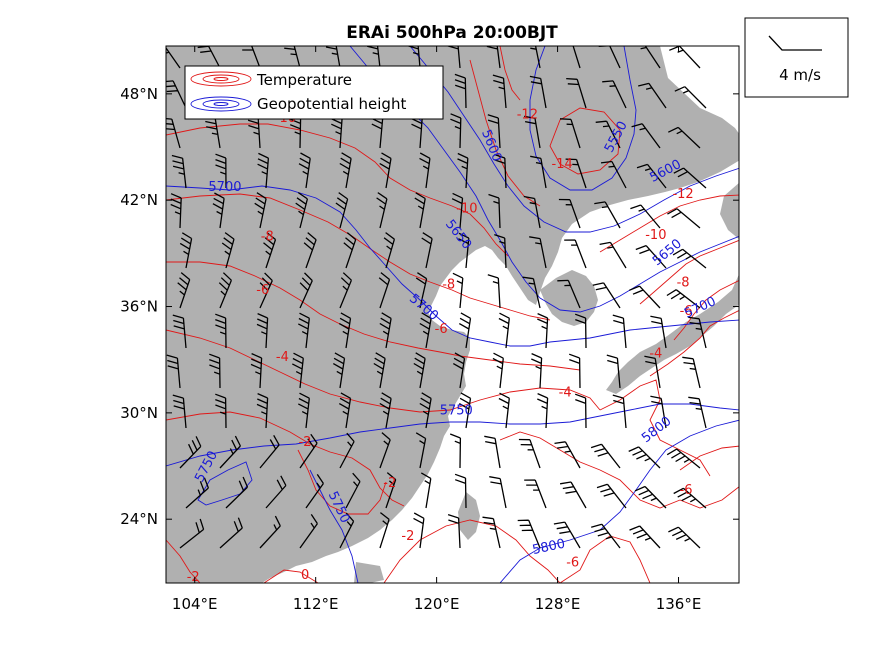 The width and height of the screenshot is (875, 656). I want to click on svg-text: -6, so click(686, 311).